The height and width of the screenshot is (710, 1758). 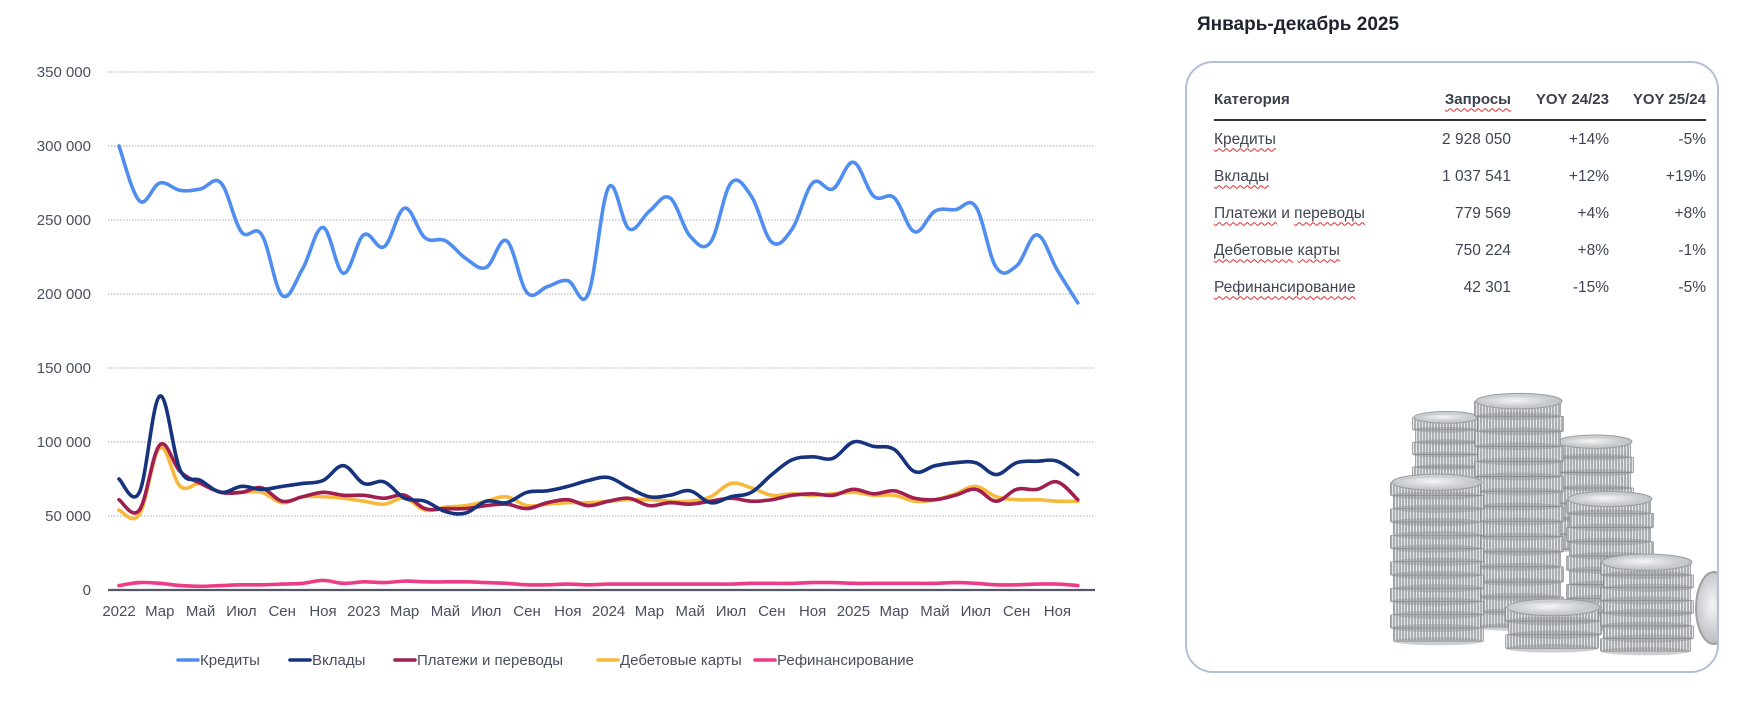 What do you see at coordinates (64, 220) in the screenshot?
I see `y-tick-label: 250 000` at bounding box center [64, 220].